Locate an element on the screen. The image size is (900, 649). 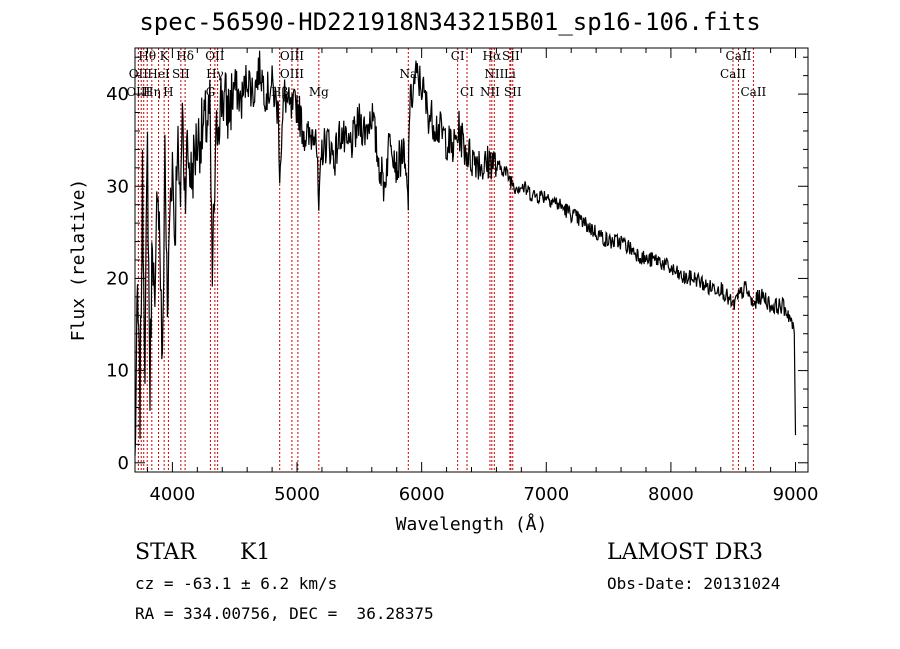
object-class: STAR is located at coordinates (165, 552).